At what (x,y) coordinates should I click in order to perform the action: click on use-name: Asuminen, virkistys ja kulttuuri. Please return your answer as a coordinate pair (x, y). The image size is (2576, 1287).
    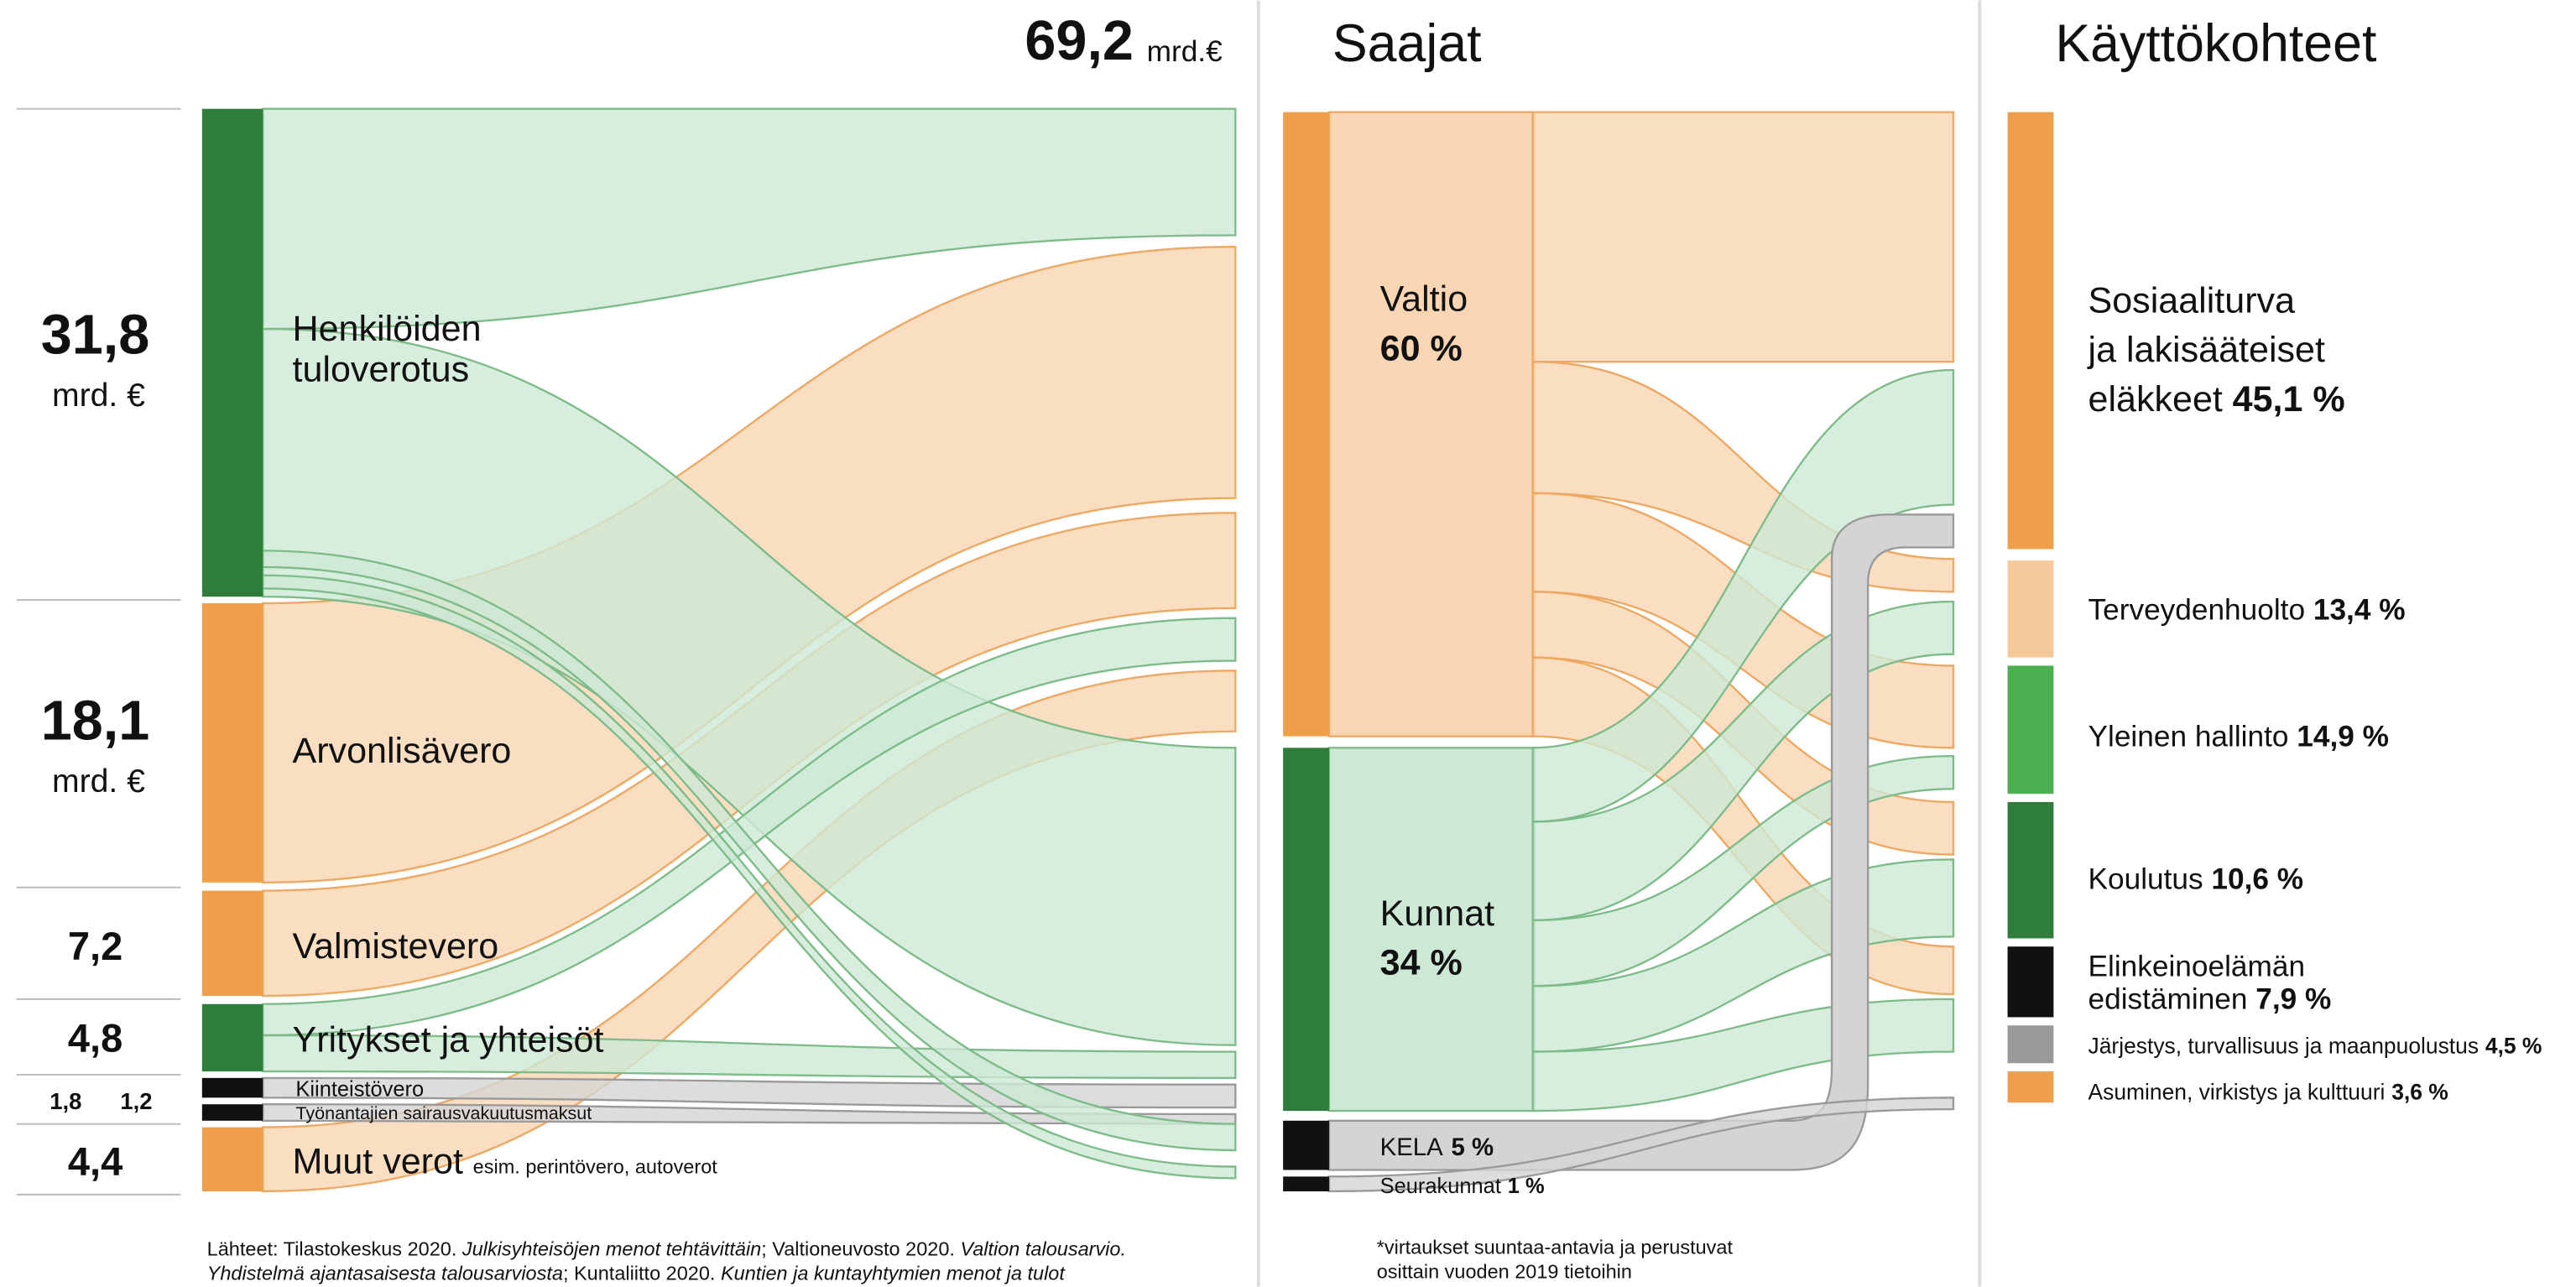
    Looking at the image, I should click on (2237, 1091).